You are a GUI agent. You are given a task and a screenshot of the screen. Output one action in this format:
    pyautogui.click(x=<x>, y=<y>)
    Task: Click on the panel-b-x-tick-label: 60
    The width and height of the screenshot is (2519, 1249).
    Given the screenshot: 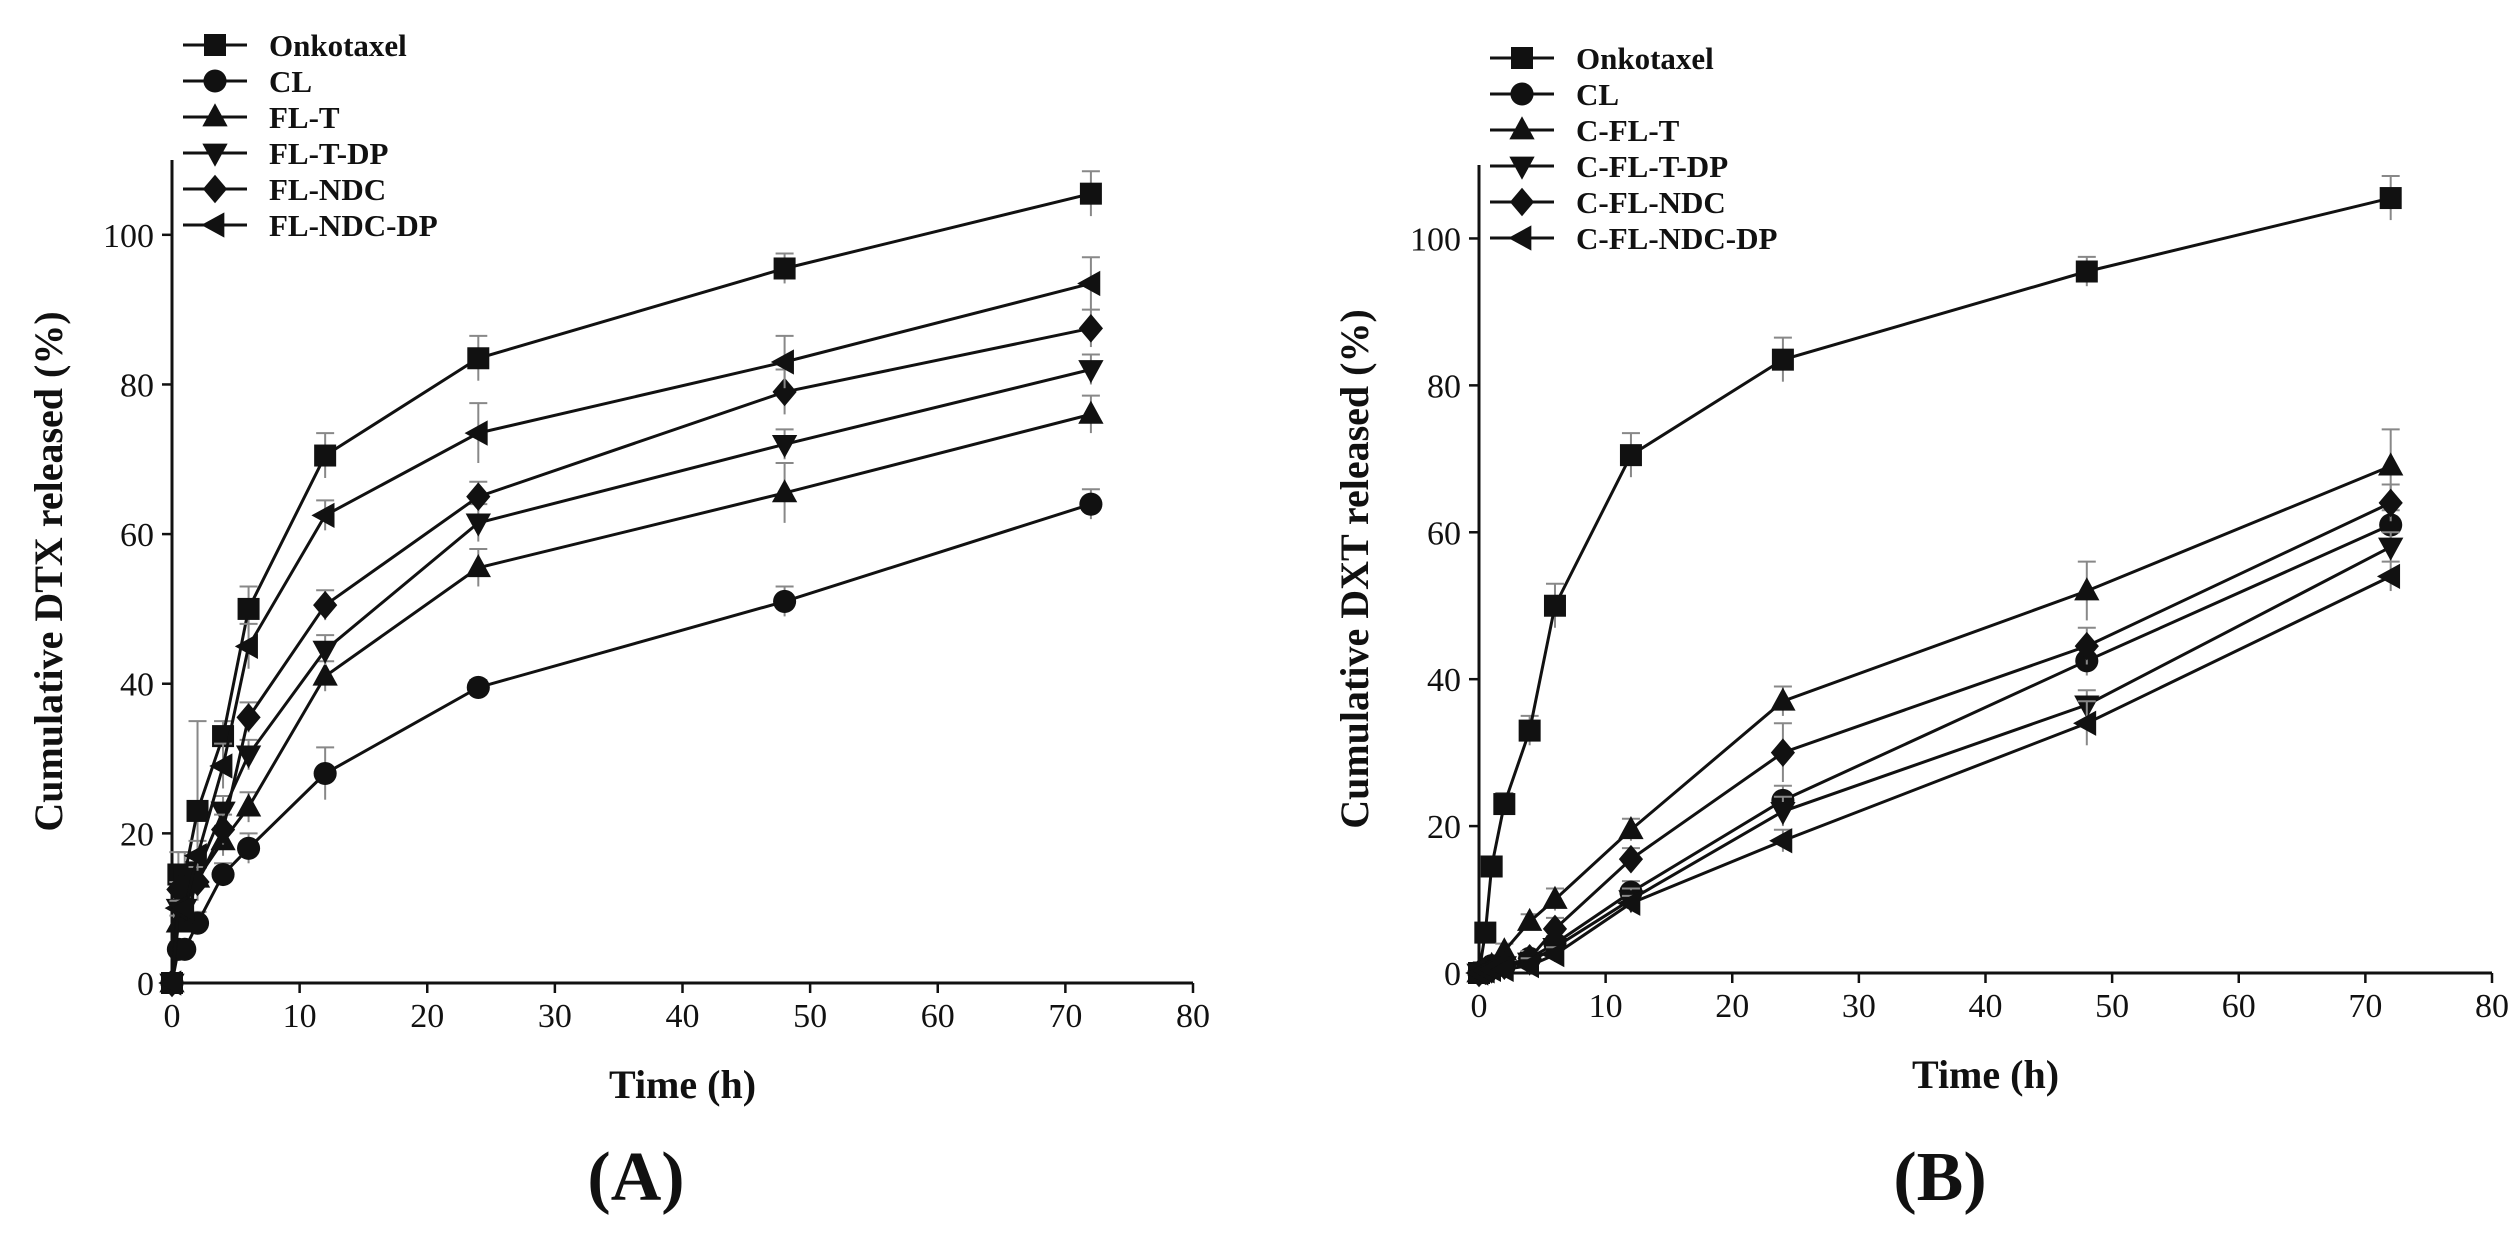 What is the action you would take?
    pyautogui.click(x=2239, y=1006)
    